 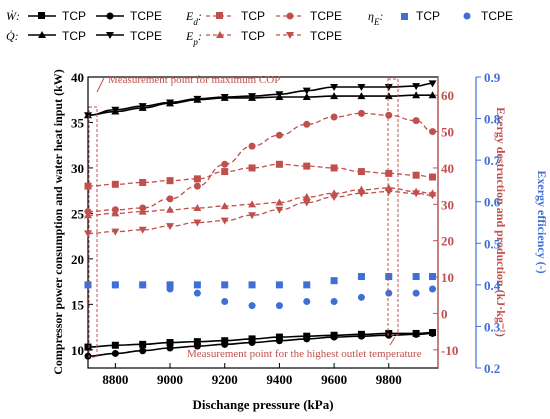 What do you see at coordinates (492, 119) in the screenshot?
I see `y-right2-tick-label: 0.8` at bounding box center [492, 119].